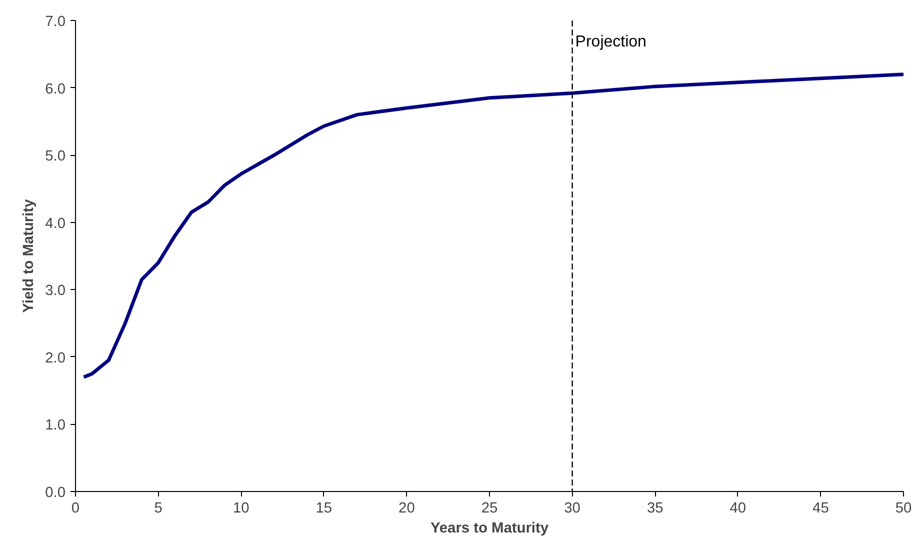  What do you see at coordinates (610, 42) in the screenshot?
I see `ref-line-label: Projection` at bounding box center [610, 42].